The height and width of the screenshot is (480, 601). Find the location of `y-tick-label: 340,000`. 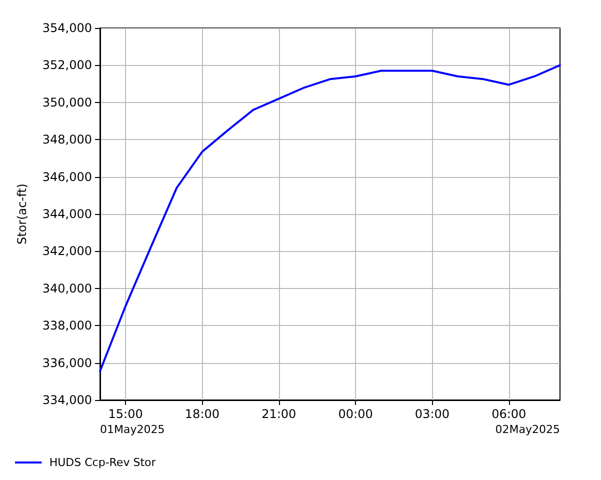

y-tick-label: 340,000 is located at coordinates (67, 288).